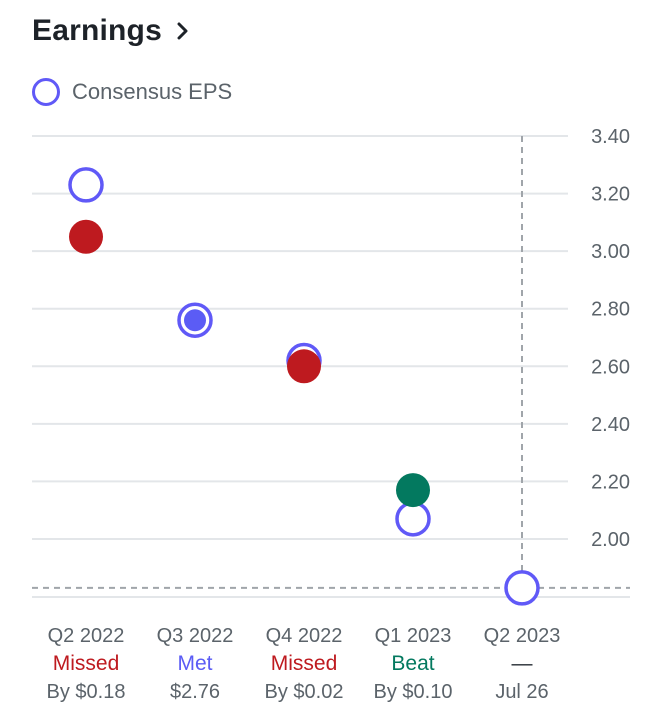 The image size is (656, 723). Describe the element at coordinates (304, 636) in the screenshot. I see `quarter-label: Q4 2022` at that location.